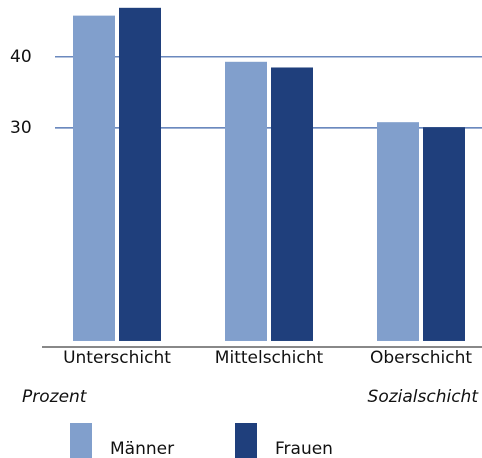 The height and width of the screenshot is (458, 482). What do you see at coordinates (269, 358) in the screenshot?
I see `x-tick-label: Mittelschicht` at bounding box center [269, 358].